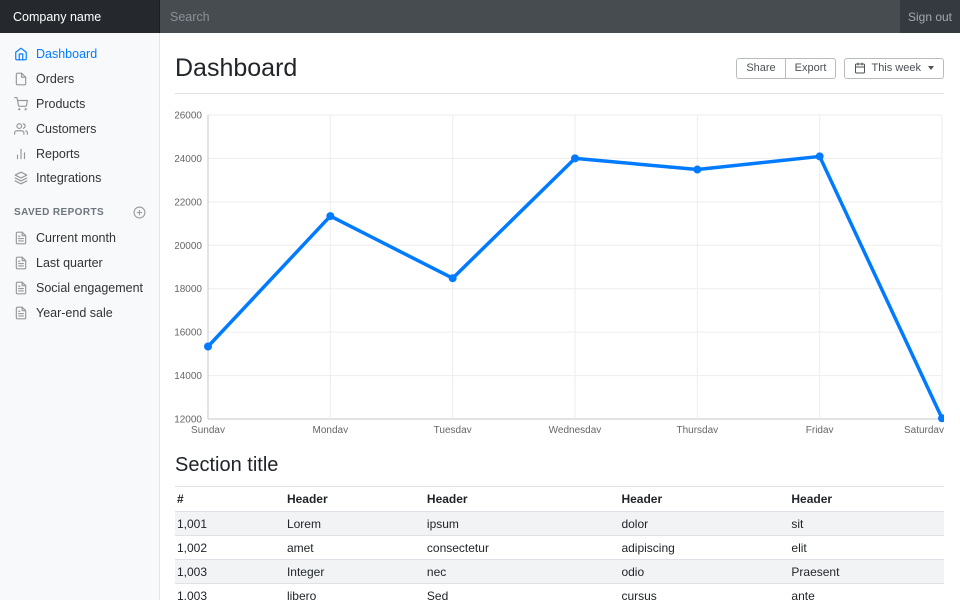 The image size is (960, 600). Describe the element at coordinates (188, 159) in the screenshot. I see `svg-text: 24000` at that location.